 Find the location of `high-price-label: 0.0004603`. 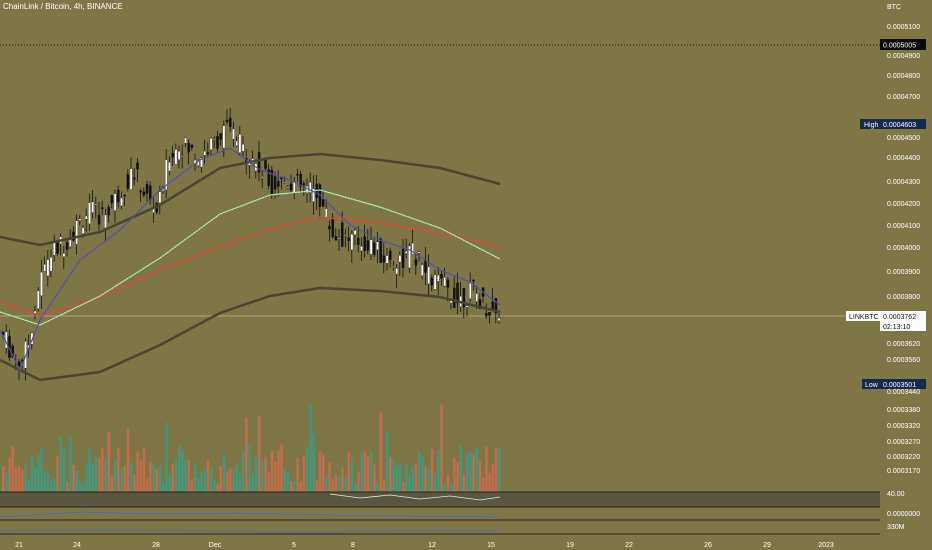

high-price-label: 0.0004603 is located at coordinates (899, 125).